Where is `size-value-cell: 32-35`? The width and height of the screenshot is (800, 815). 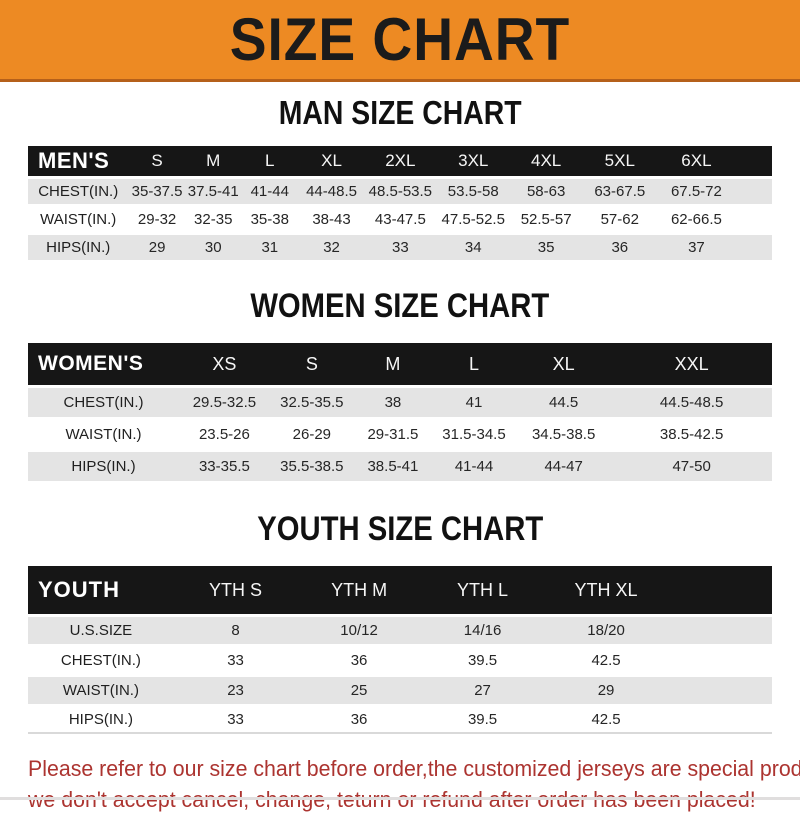
size-value-cell: 32-35 is located at coordinates (213, 219).